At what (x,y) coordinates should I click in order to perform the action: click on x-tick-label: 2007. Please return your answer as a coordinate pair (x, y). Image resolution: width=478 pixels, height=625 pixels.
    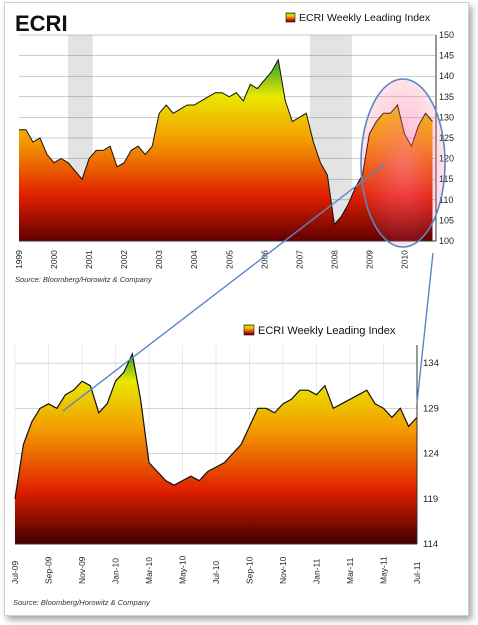
    Looking at the image, I should click on (299, 259).